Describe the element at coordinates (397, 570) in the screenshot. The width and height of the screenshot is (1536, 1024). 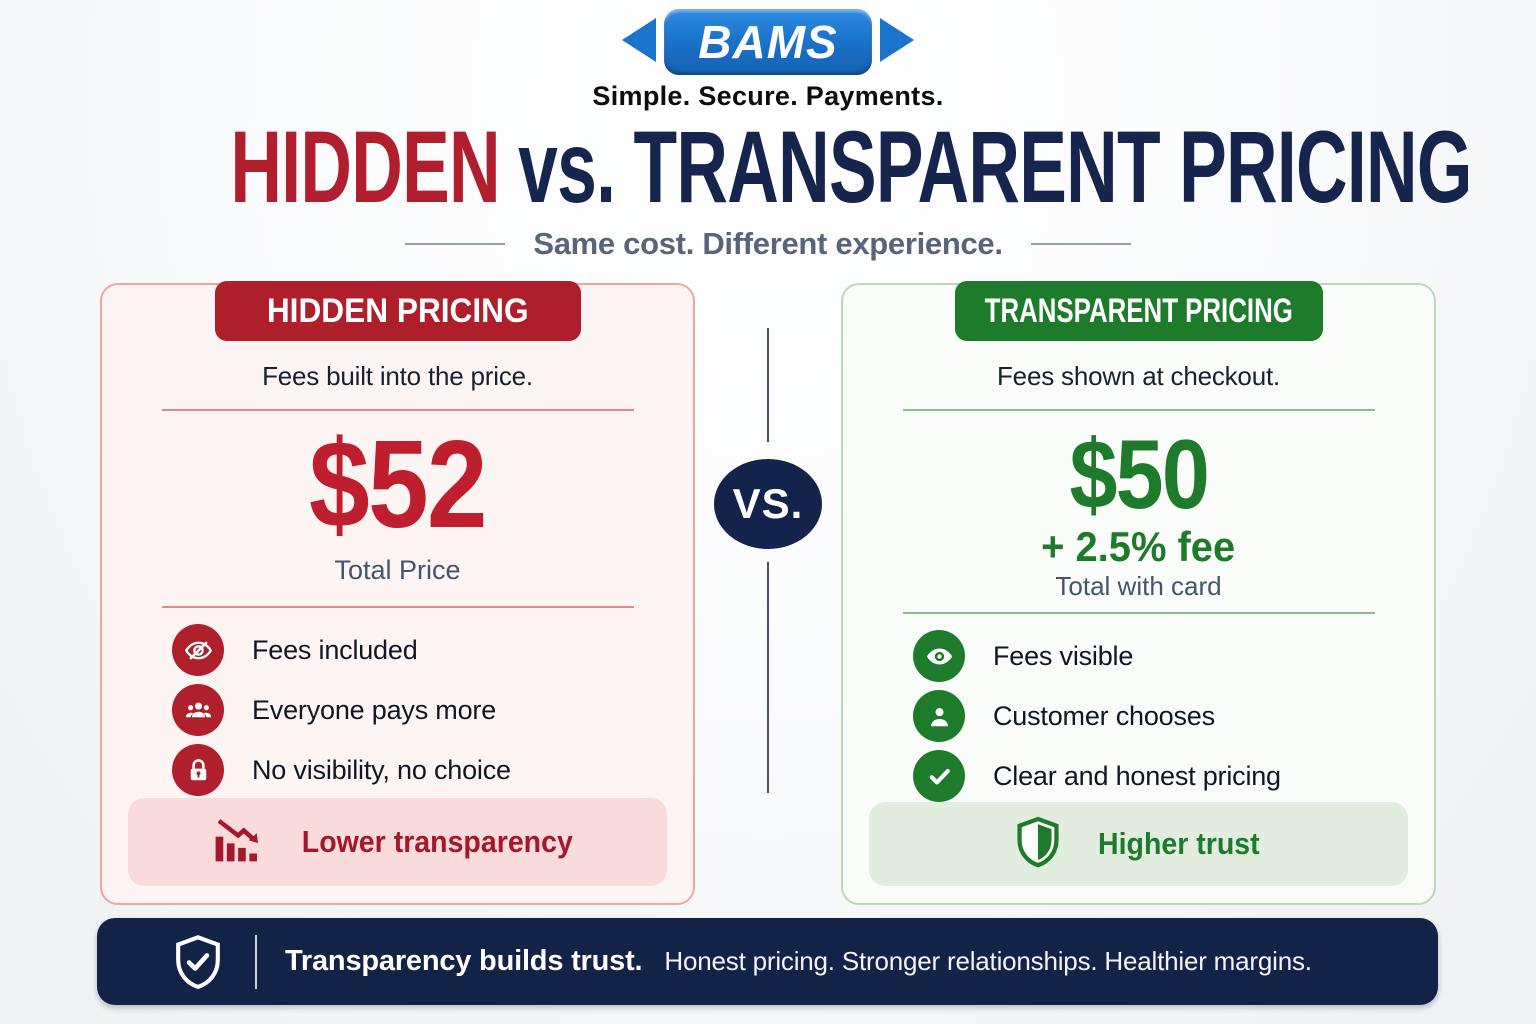
I see `hidden-price-label: Total Price` at that location.